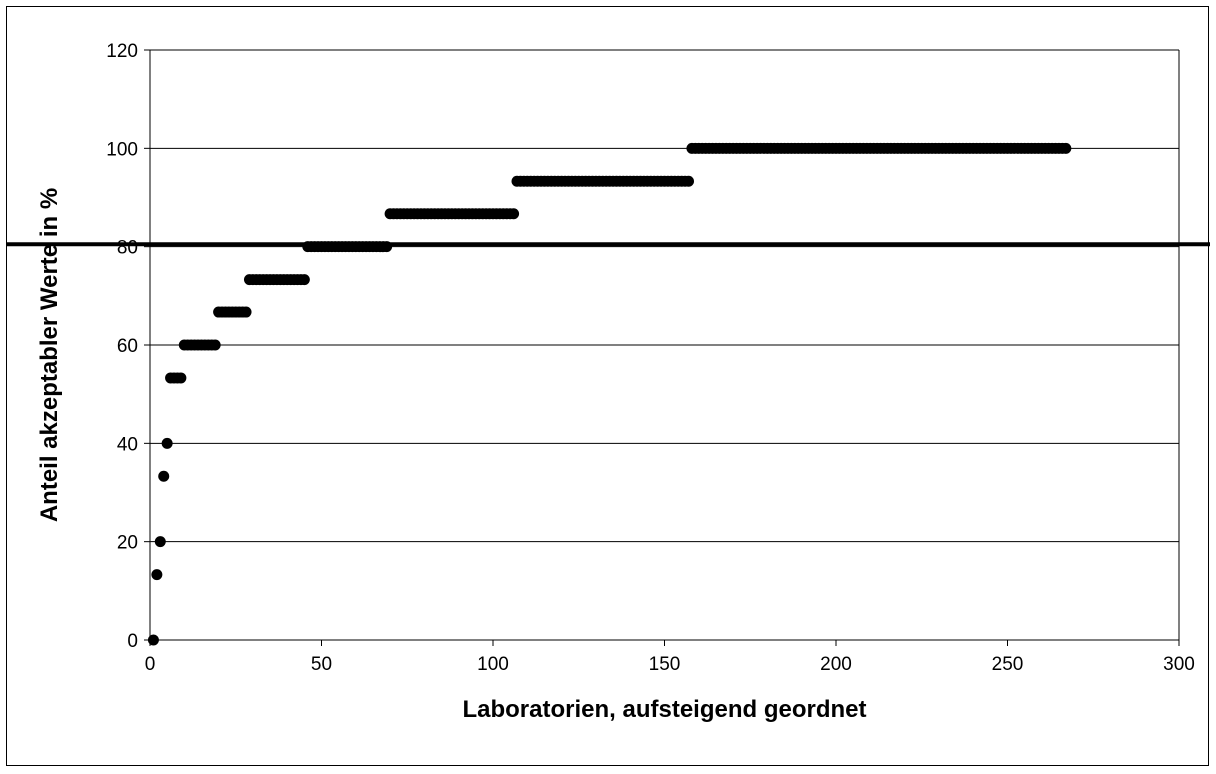 This screenshot has width=1216, height=774. Describe the element at coordinates (49, 355) in the screenshot. I see `y-axis-label: Anteil akzeptabler Werte in %` at that location.